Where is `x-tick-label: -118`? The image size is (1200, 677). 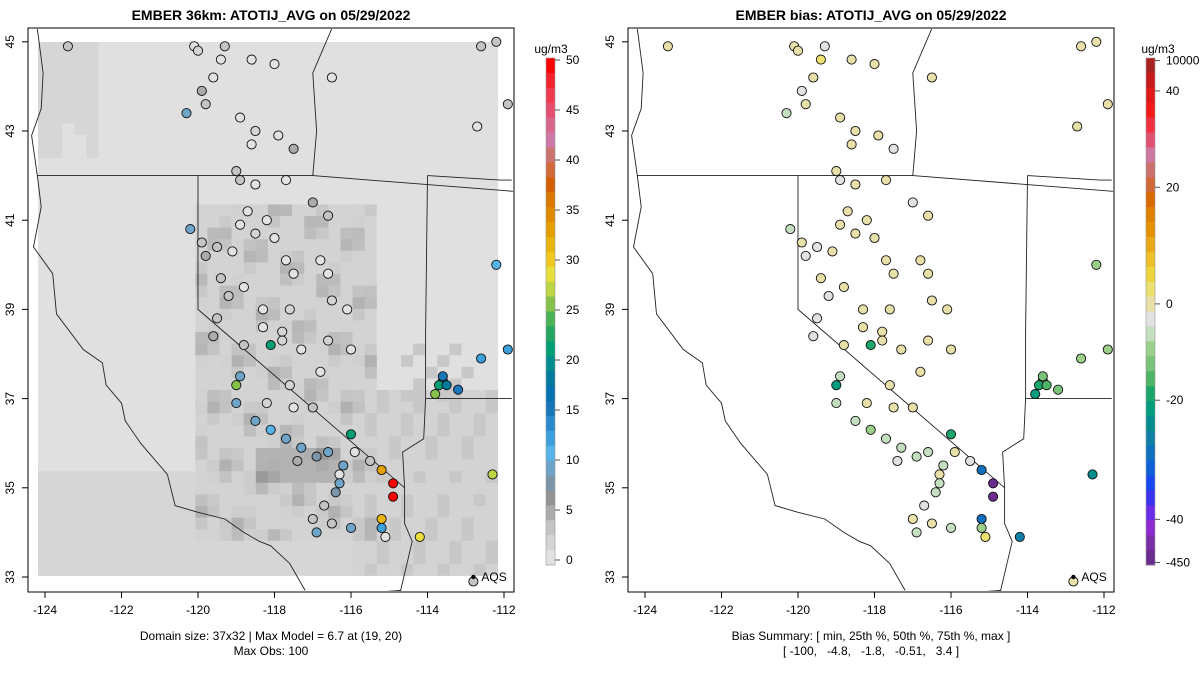 x-tick-label: -118 is located at coordinates (274, 610).